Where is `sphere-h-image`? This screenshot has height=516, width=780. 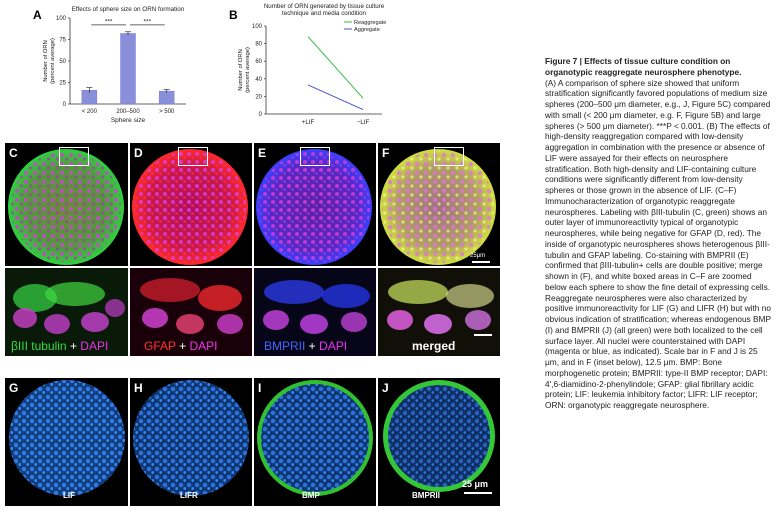
sphere-h-image is located at coordinates (191, 438).